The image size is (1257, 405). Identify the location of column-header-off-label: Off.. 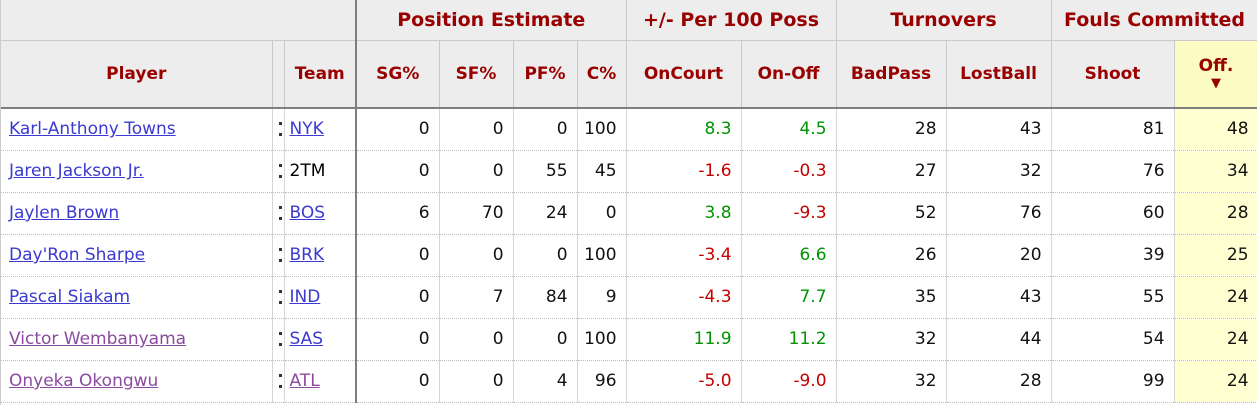
(1216, 65).